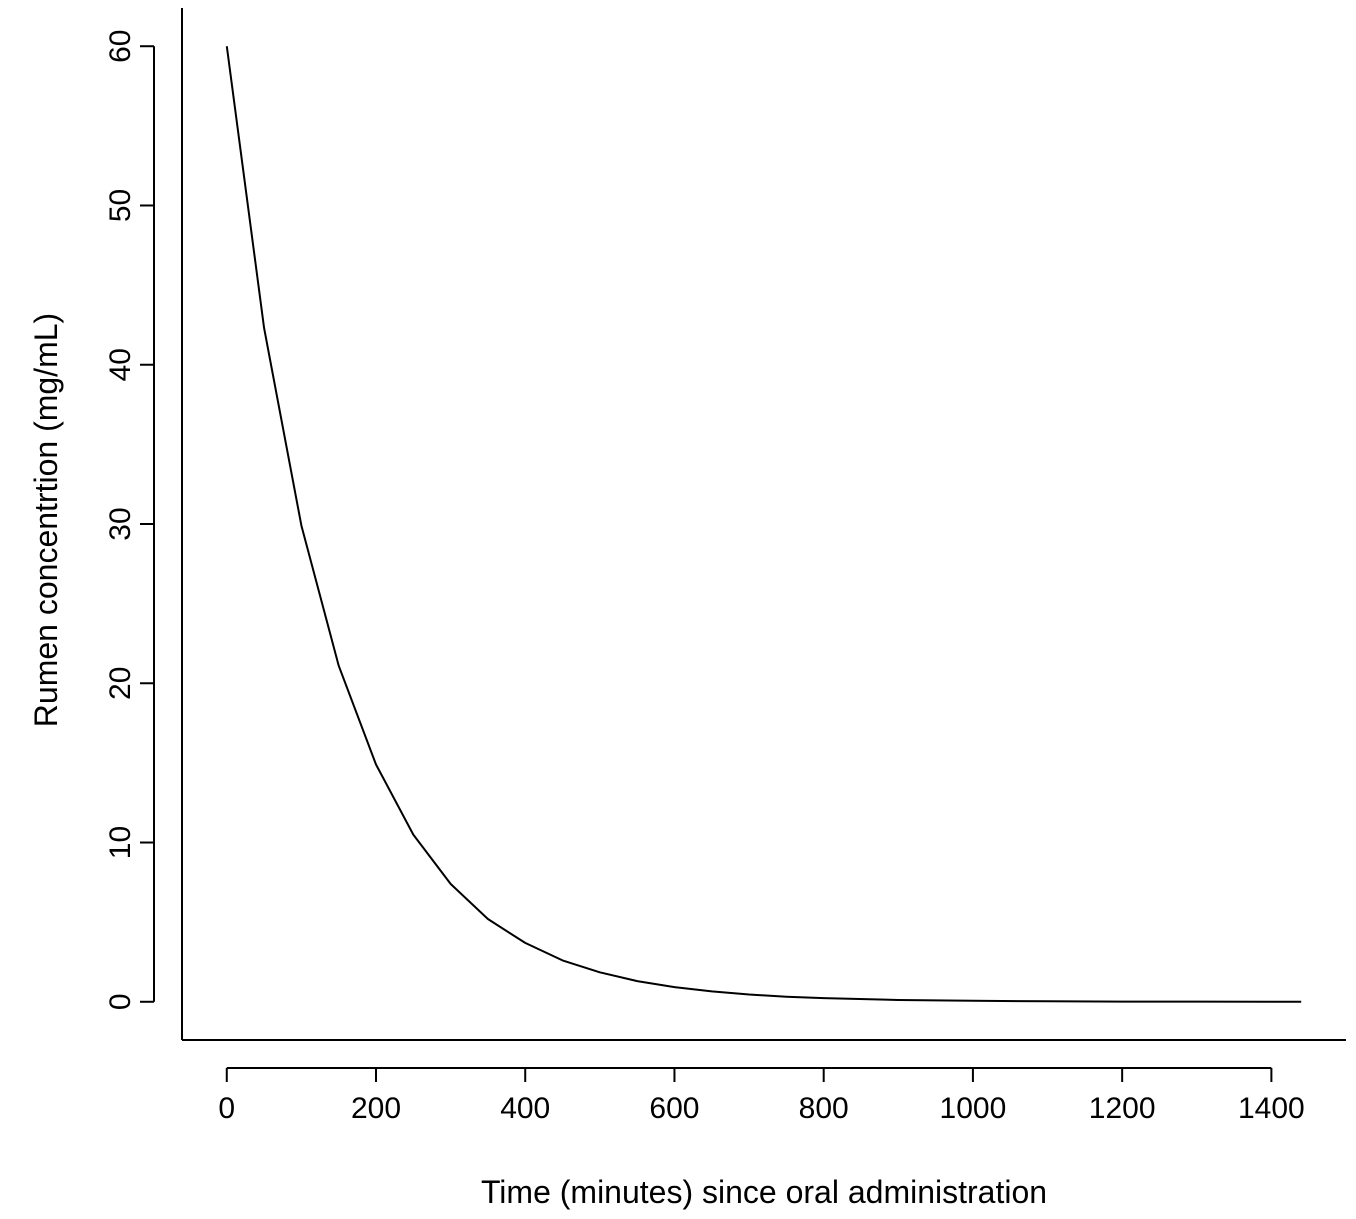 The height and width of the screenshot is (1219, 1356). Describe the element at coordinates (824, 1108) in the screenshot. I see `x-tick-label: 800` at that location.